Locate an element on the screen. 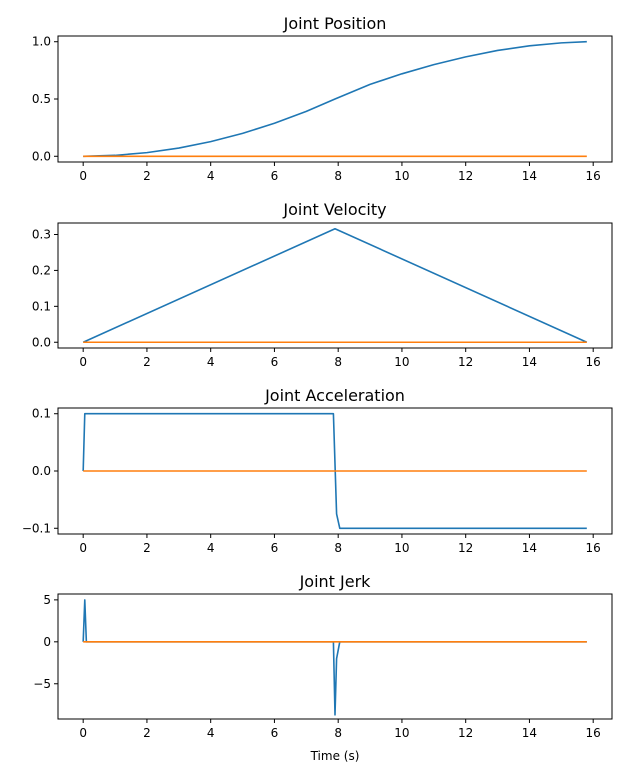 The image size is (627, 778). y-tick-label: 5 is located at coordinates (47, 600).